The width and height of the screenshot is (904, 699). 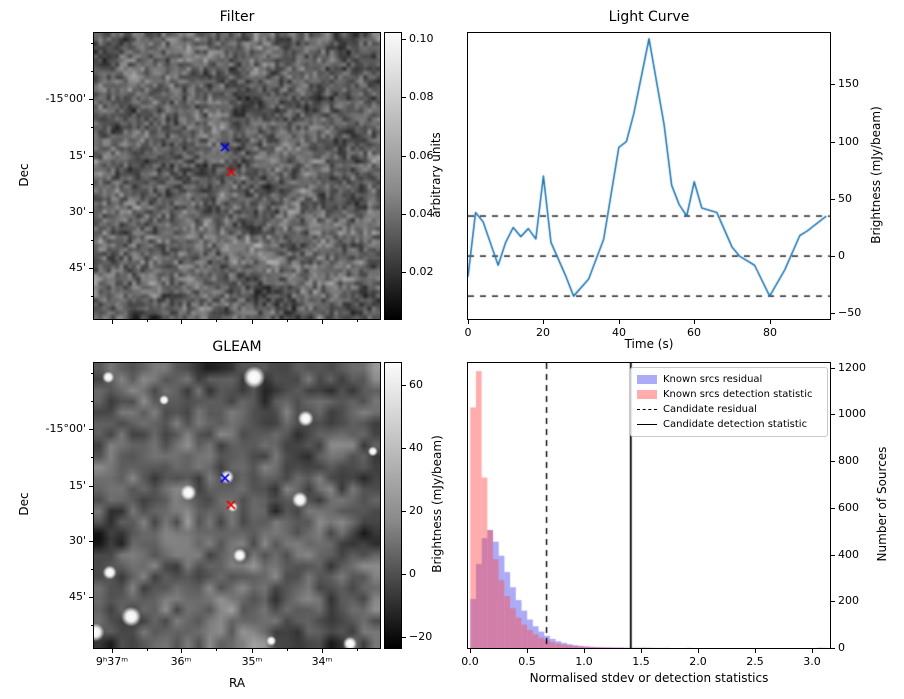 I want to click on x-tick-label: 1.0, so click(x=584, y=661).